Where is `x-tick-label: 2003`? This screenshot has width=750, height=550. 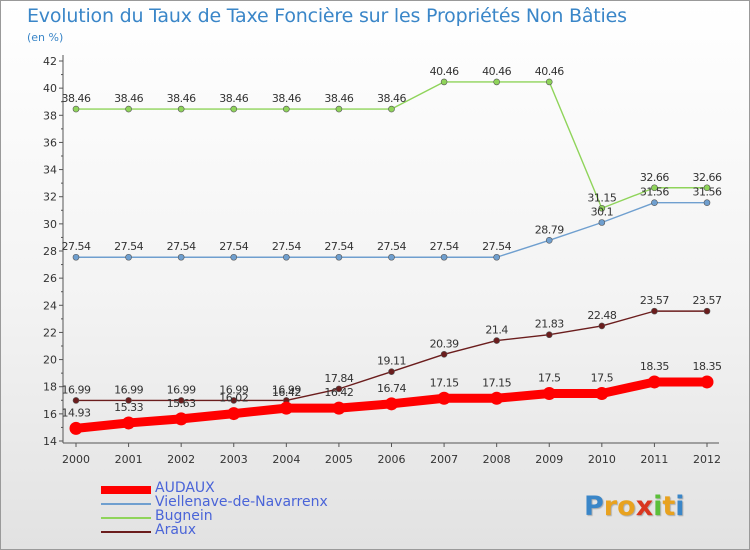 x-tick-label: 2003 is located at coordinates (234, 459).